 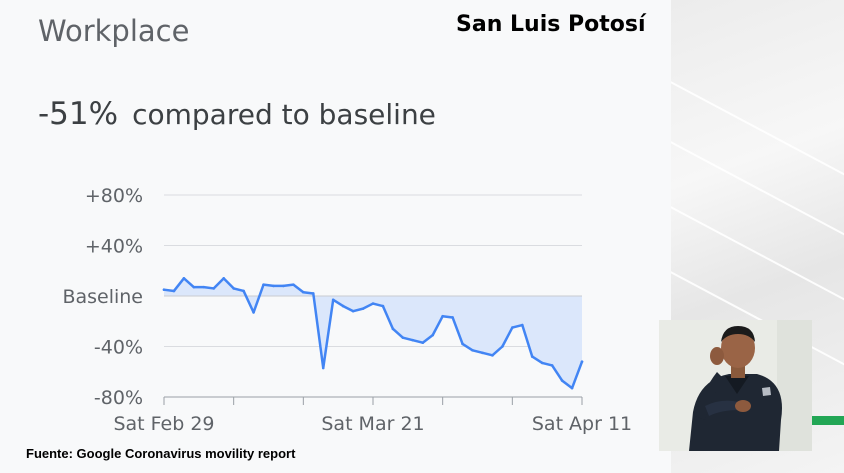 What do you see at coordinates (102, 297) in the screenshot?
I see `y-tick-label: Baseline` at bounding box center [102, 297].